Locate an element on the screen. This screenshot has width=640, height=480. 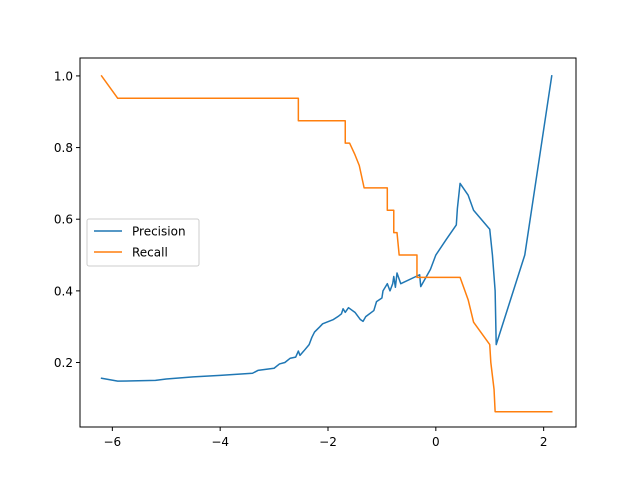
y-tick-label: 0.6 is located at coordinates (63, 220).